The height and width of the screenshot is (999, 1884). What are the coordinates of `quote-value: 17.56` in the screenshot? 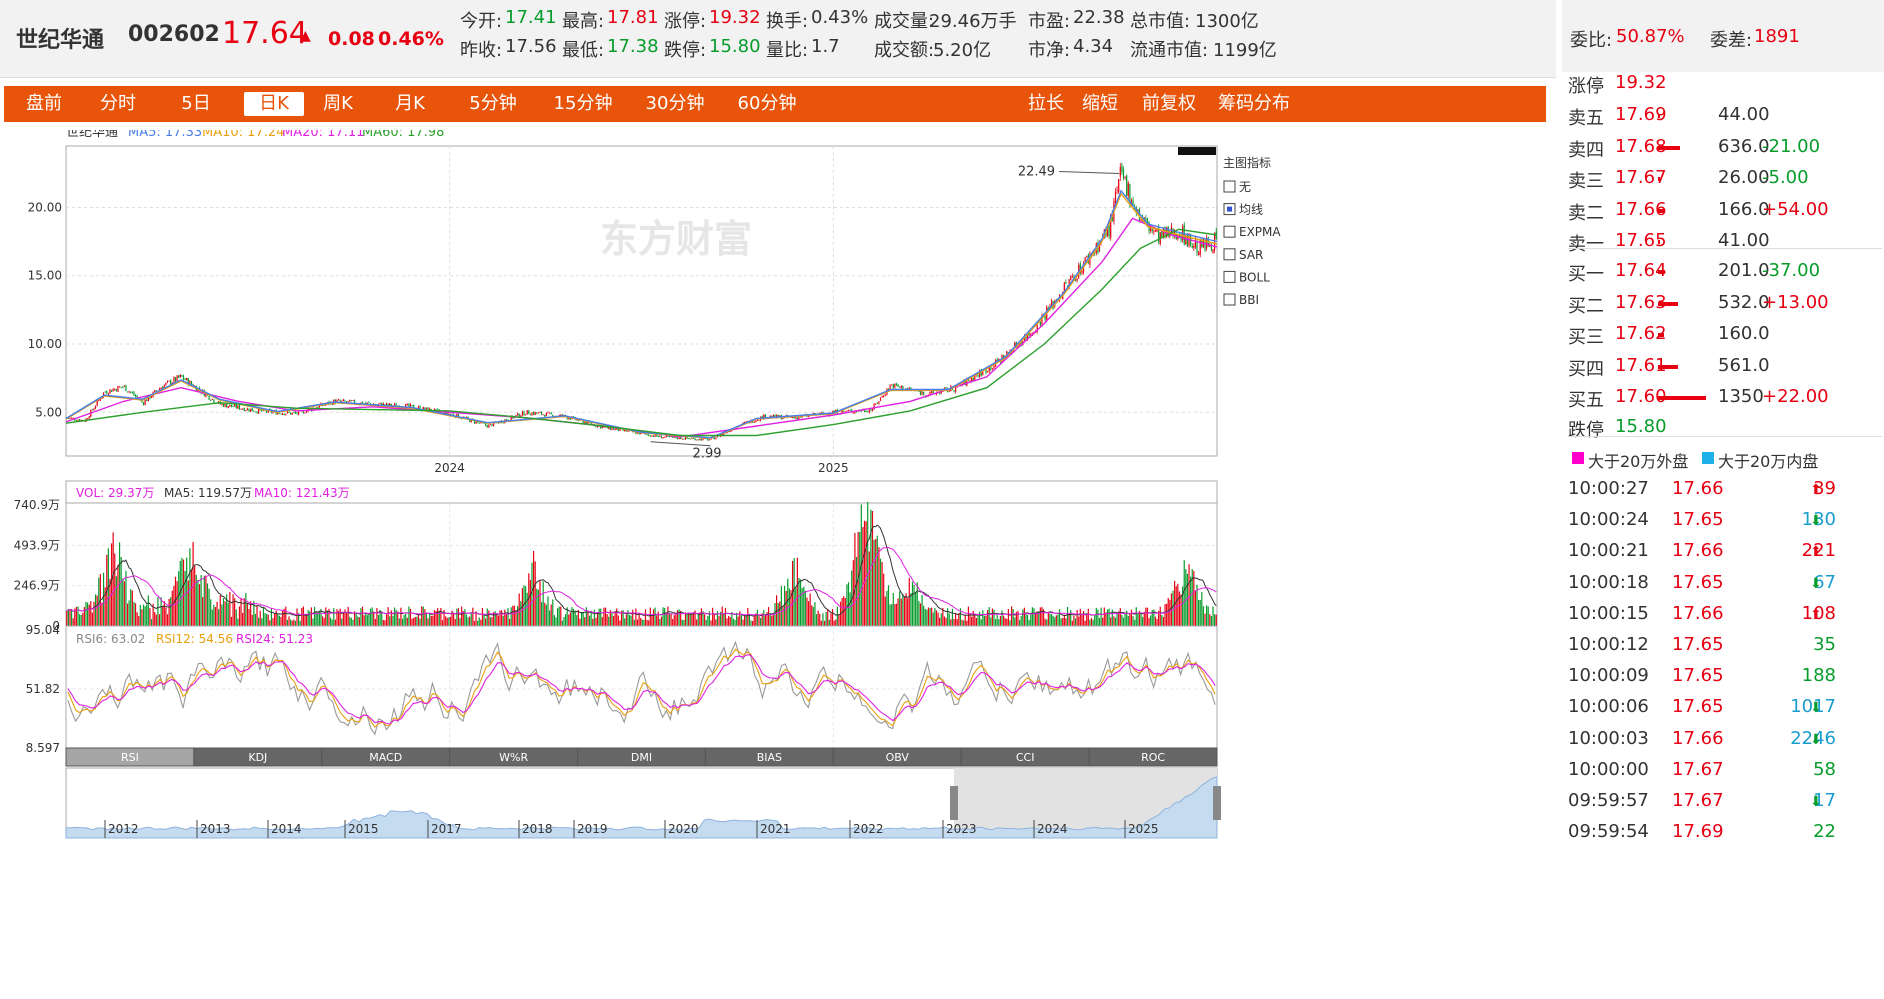 It's located at (531, 46).